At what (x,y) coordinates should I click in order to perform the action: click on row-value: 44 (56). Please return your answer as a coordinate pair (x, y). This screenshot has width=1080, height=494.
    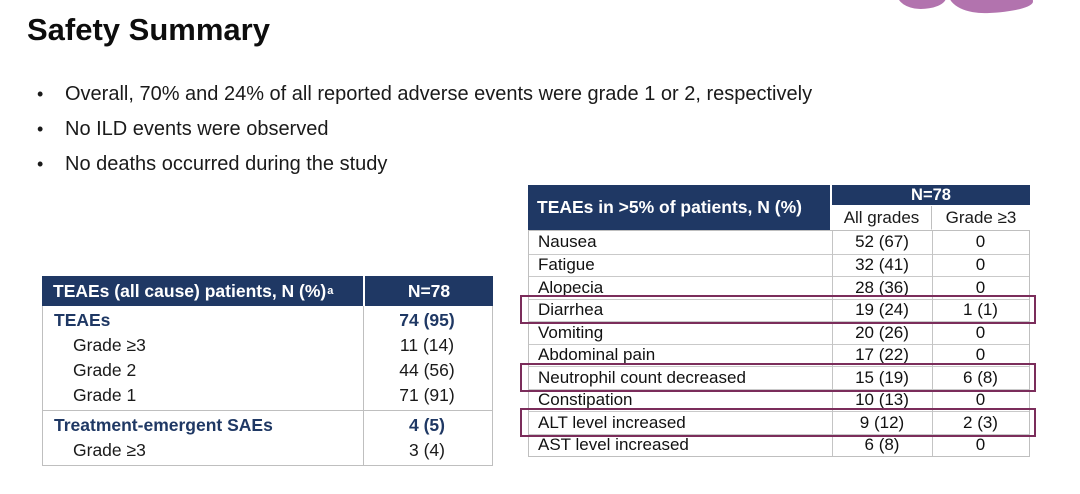
    Looking at the image, I should click on (427, 370).